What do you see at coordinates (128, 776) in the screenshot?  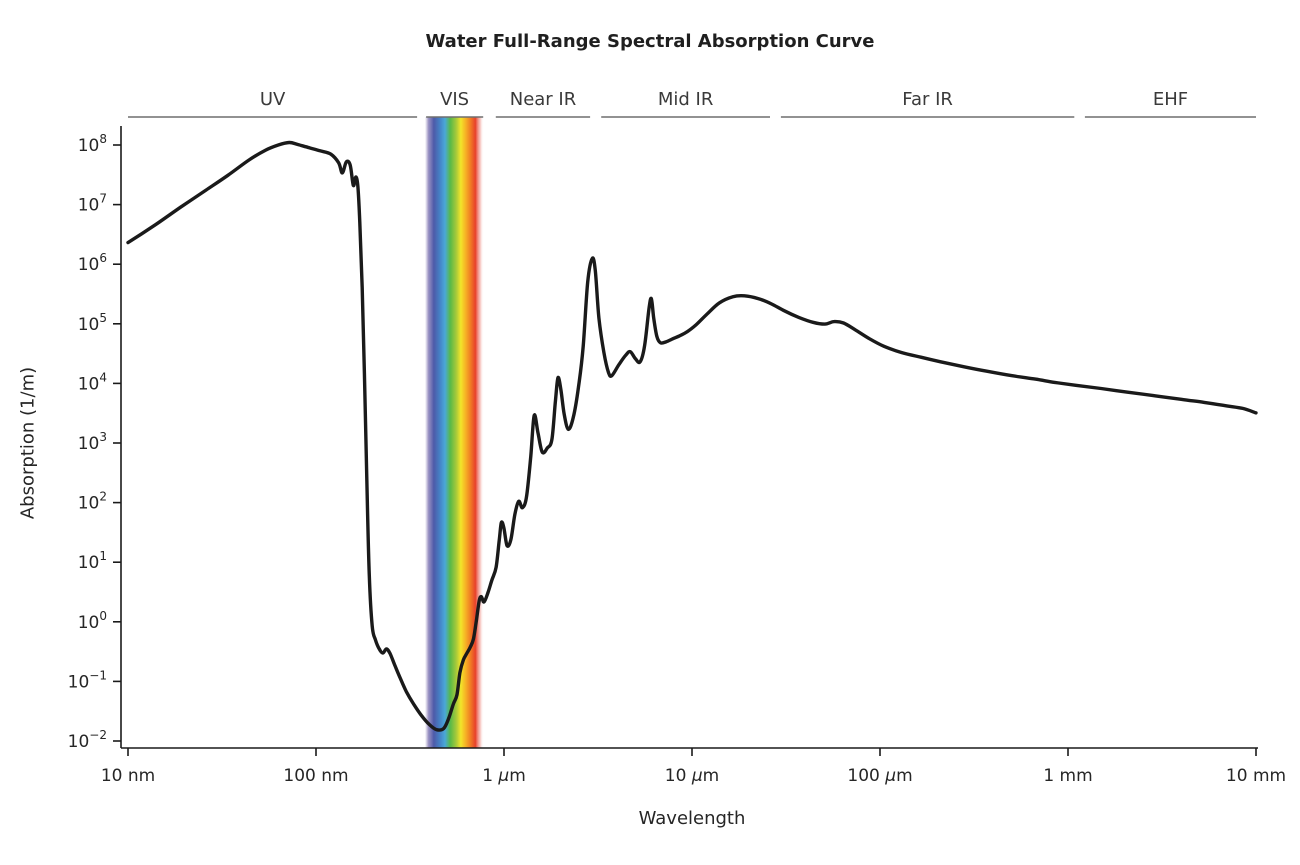 I see `x-tick-label: 10 nm` at bounding box center [128, 776].